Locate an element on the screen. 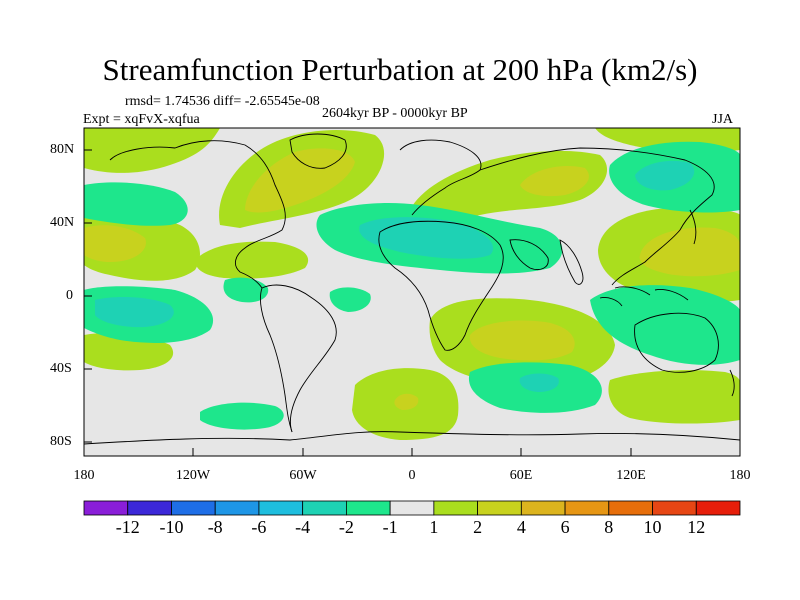 The height and width of the screenshot is (600, 800). contour-positive-pacific-core is located at coordinates (115, 243).